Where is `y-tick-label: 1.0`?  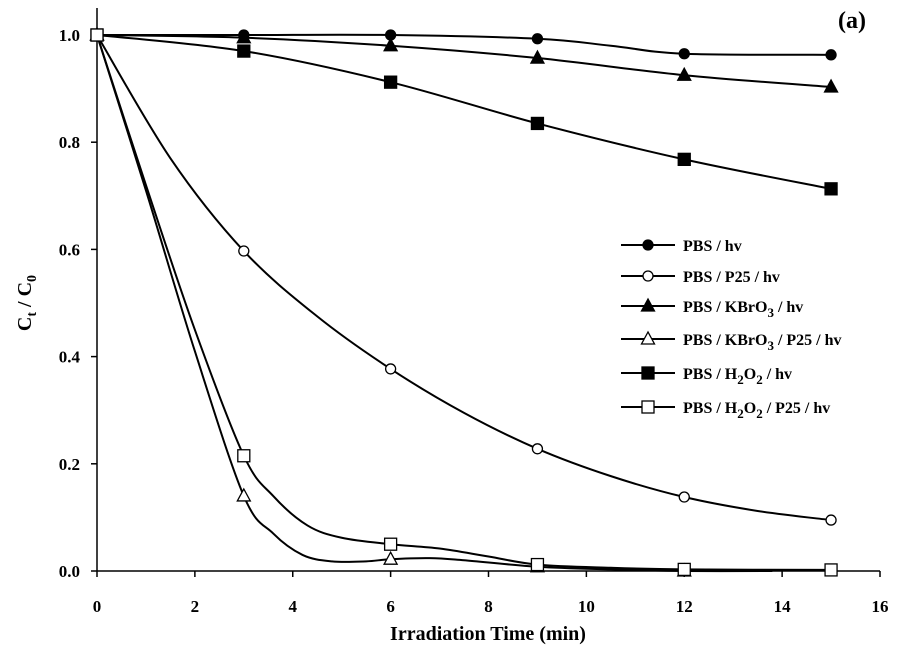 y-tick-label: 1.0 is located at coordinates (69, 35).